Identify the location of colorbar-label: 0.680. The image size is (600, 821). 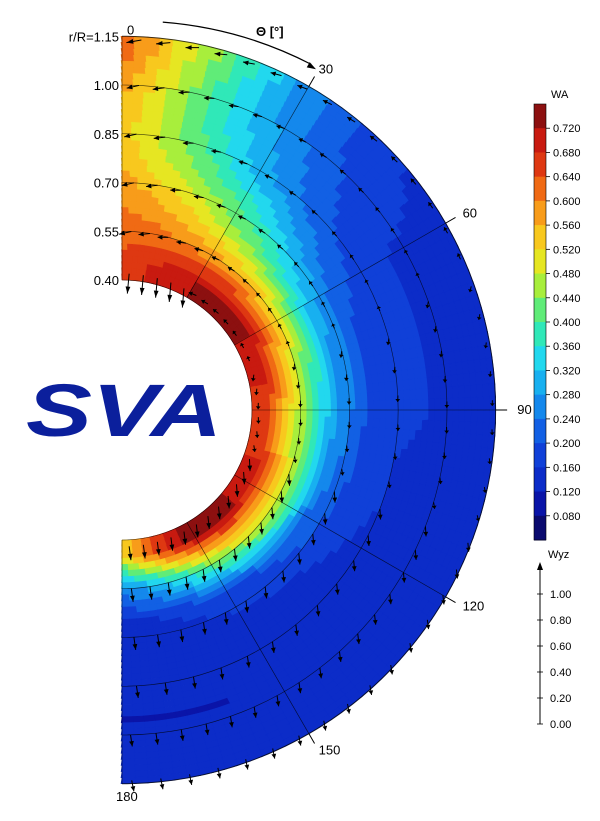
(567, 153).